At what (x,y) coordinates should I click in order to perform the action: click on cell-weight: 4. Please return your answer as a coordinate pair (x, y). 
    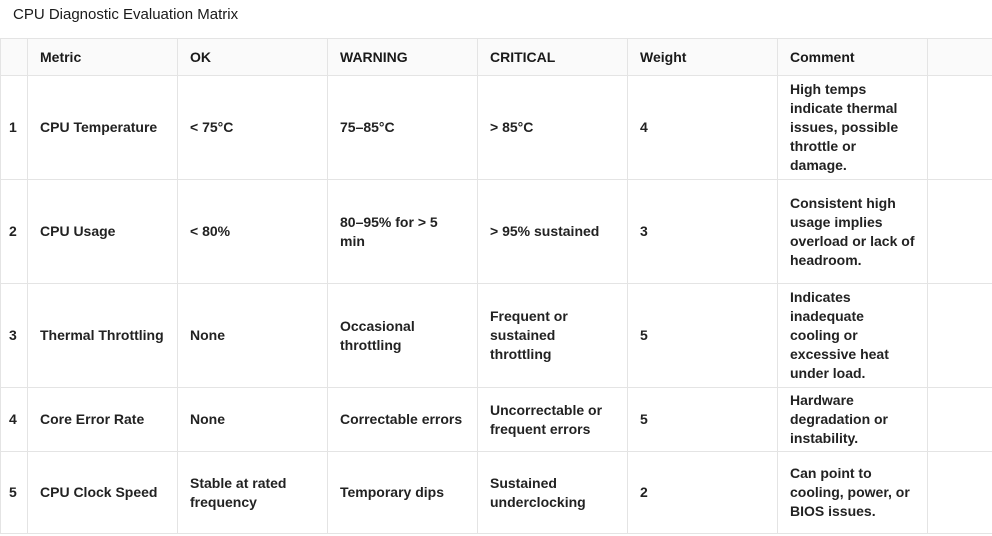
    Looking at the image, I should click on (702, 127).